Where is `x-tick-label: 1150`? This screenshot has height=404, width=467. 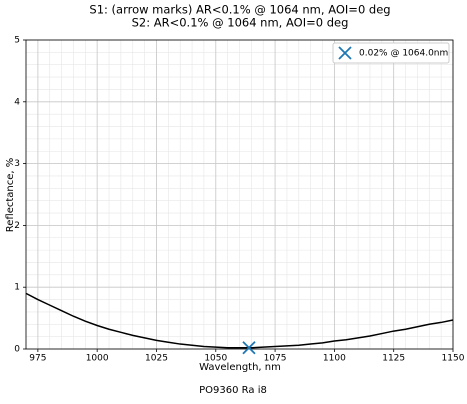 x-tick-label: 1150 is located at coordinates (453, 359).